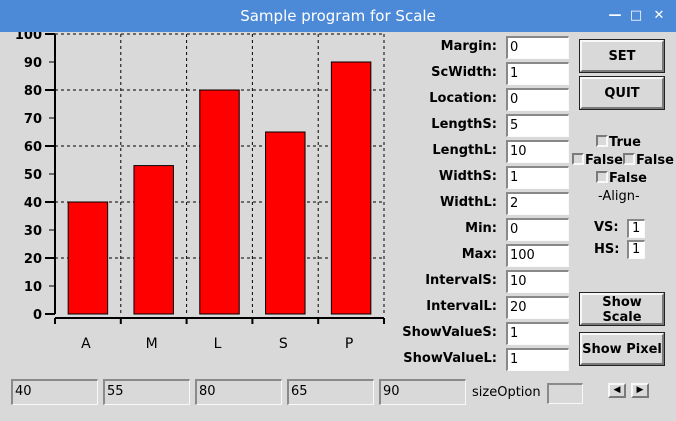 This screenshot has width=676, height=421. Describe the element at coordinates (218, 344) in the screenshot. I see `x-tick-label: L` at that location.